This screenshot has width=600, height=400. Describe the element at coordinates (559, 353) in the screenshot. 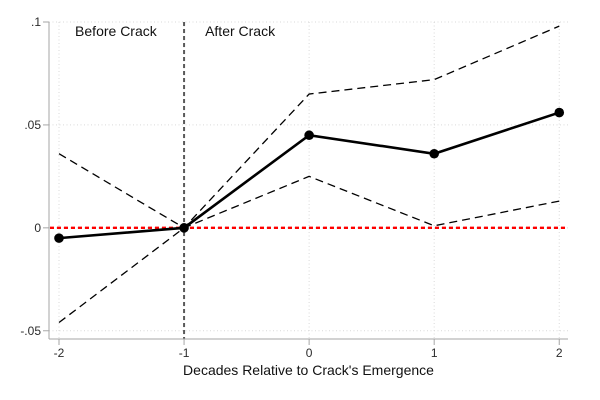

I see `x-tick-label: 2` at that location.